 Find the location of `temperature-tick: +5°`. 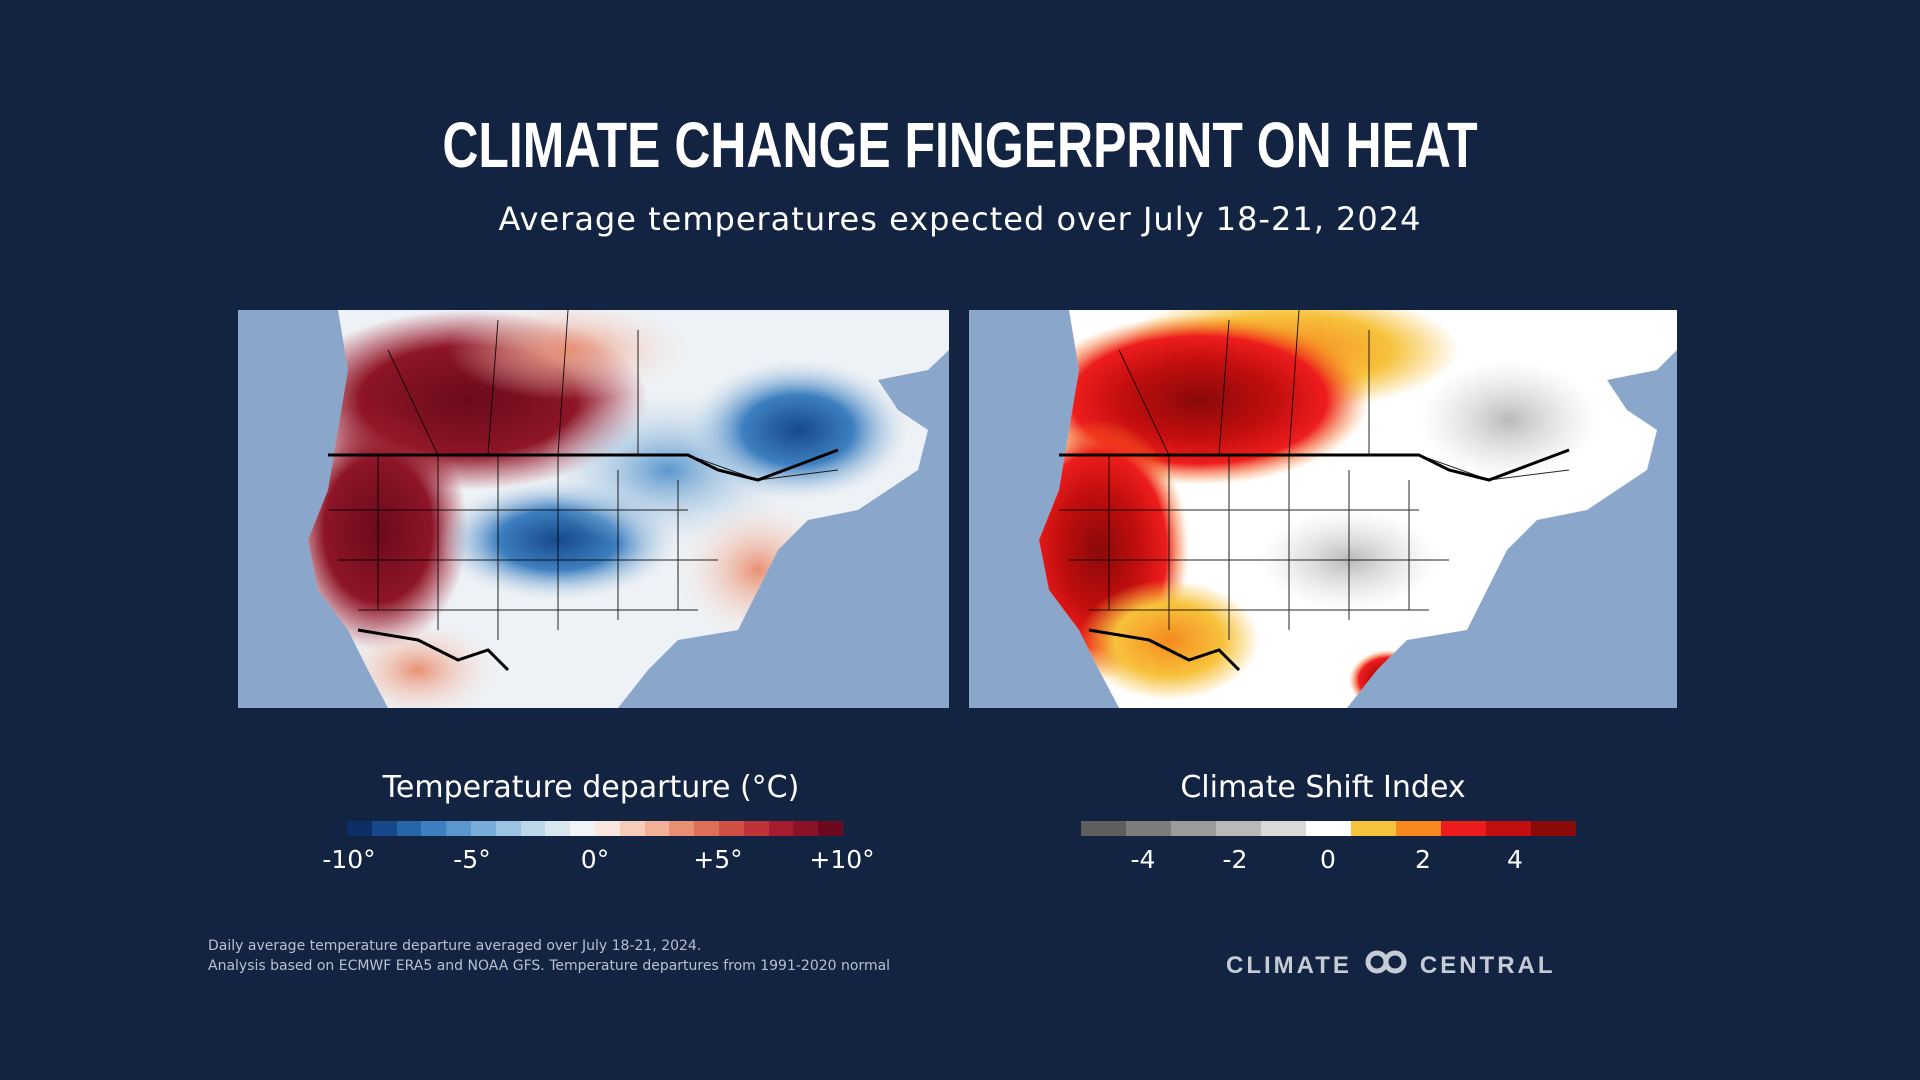

temperature-tick: +5° is located at coordinates (718, 859).